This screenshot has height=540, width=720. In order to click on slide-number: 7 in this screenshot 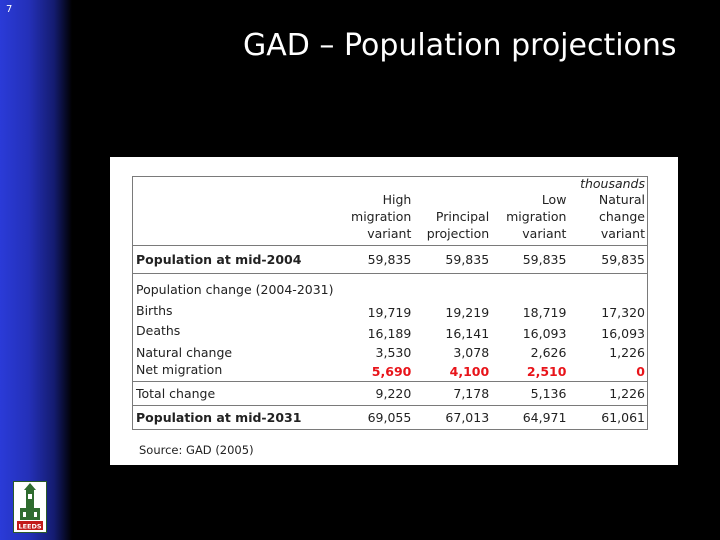, I will do `click(9, 9)`.